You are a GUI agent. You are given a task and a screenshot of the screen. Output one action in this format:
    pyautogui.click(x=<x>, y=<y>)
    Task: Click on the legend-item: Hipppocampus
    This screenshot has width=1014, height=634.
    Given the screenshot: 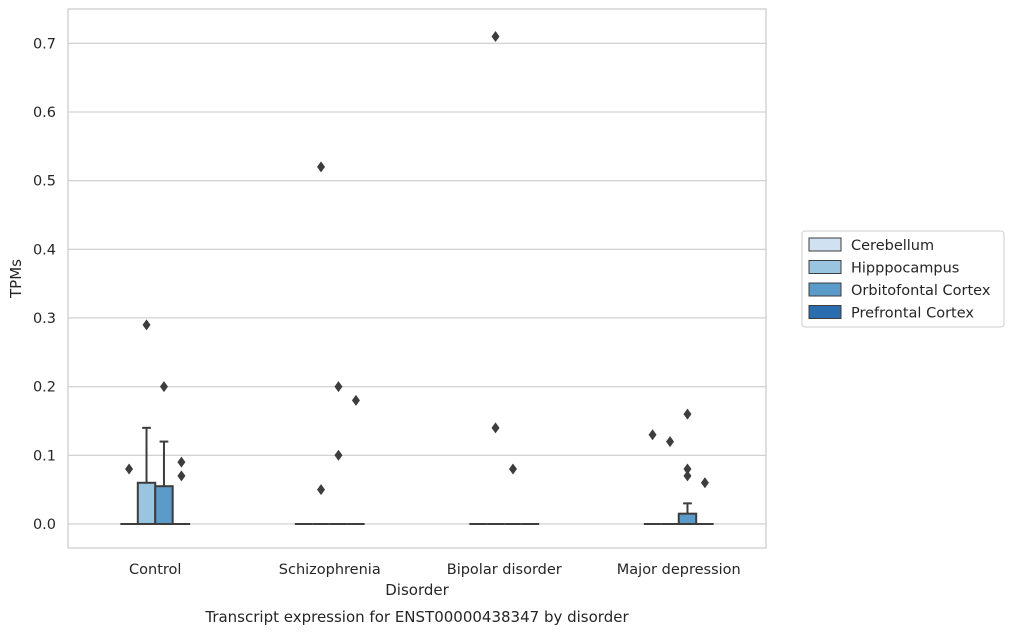 What is the action you would take?
    pyautogui.click(x=883, y=268)
    